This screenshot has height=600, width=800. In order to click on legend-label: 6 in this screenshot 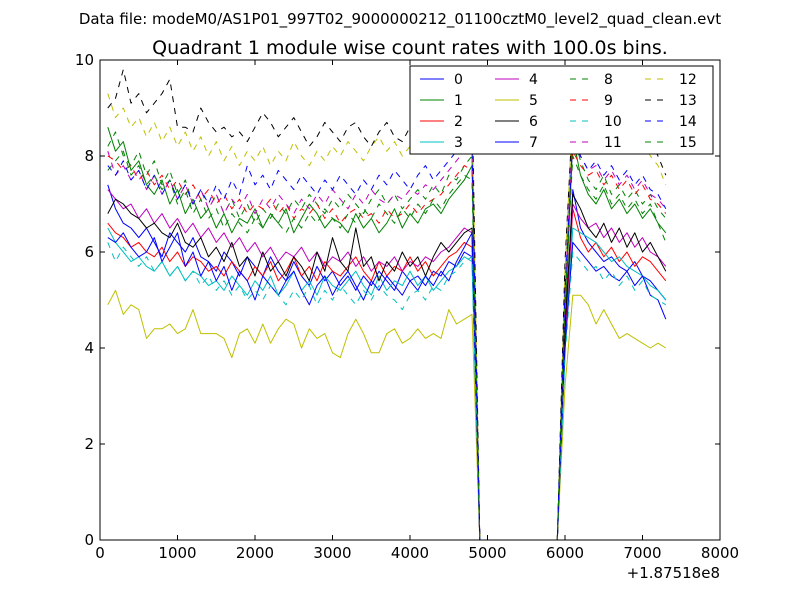, I will do `click(533, 122)`.